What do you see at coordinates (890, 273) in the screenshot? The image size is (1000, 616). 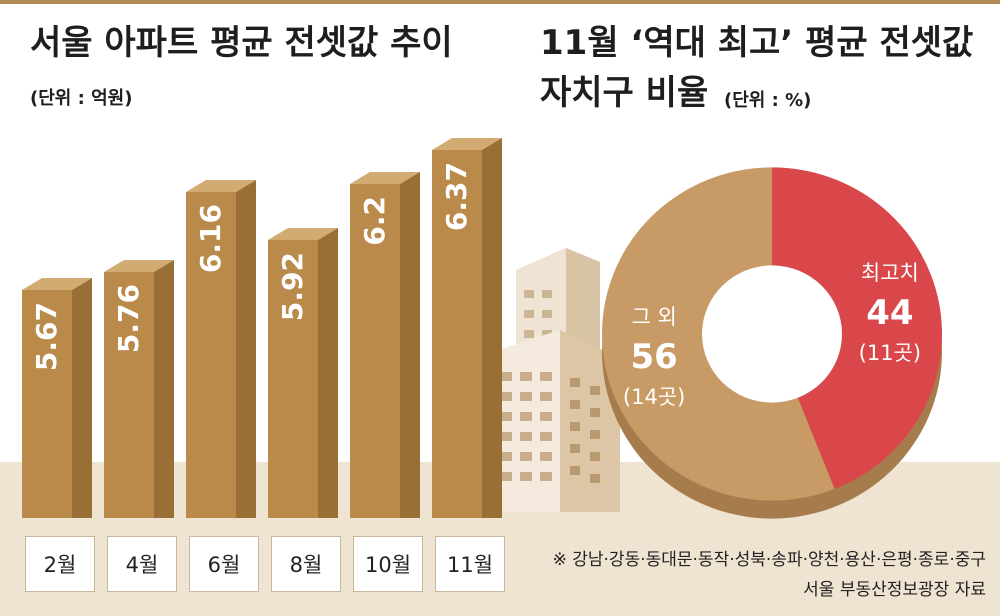 I see `donut-slice-name: 최고치` at bounding box center [890, 273].